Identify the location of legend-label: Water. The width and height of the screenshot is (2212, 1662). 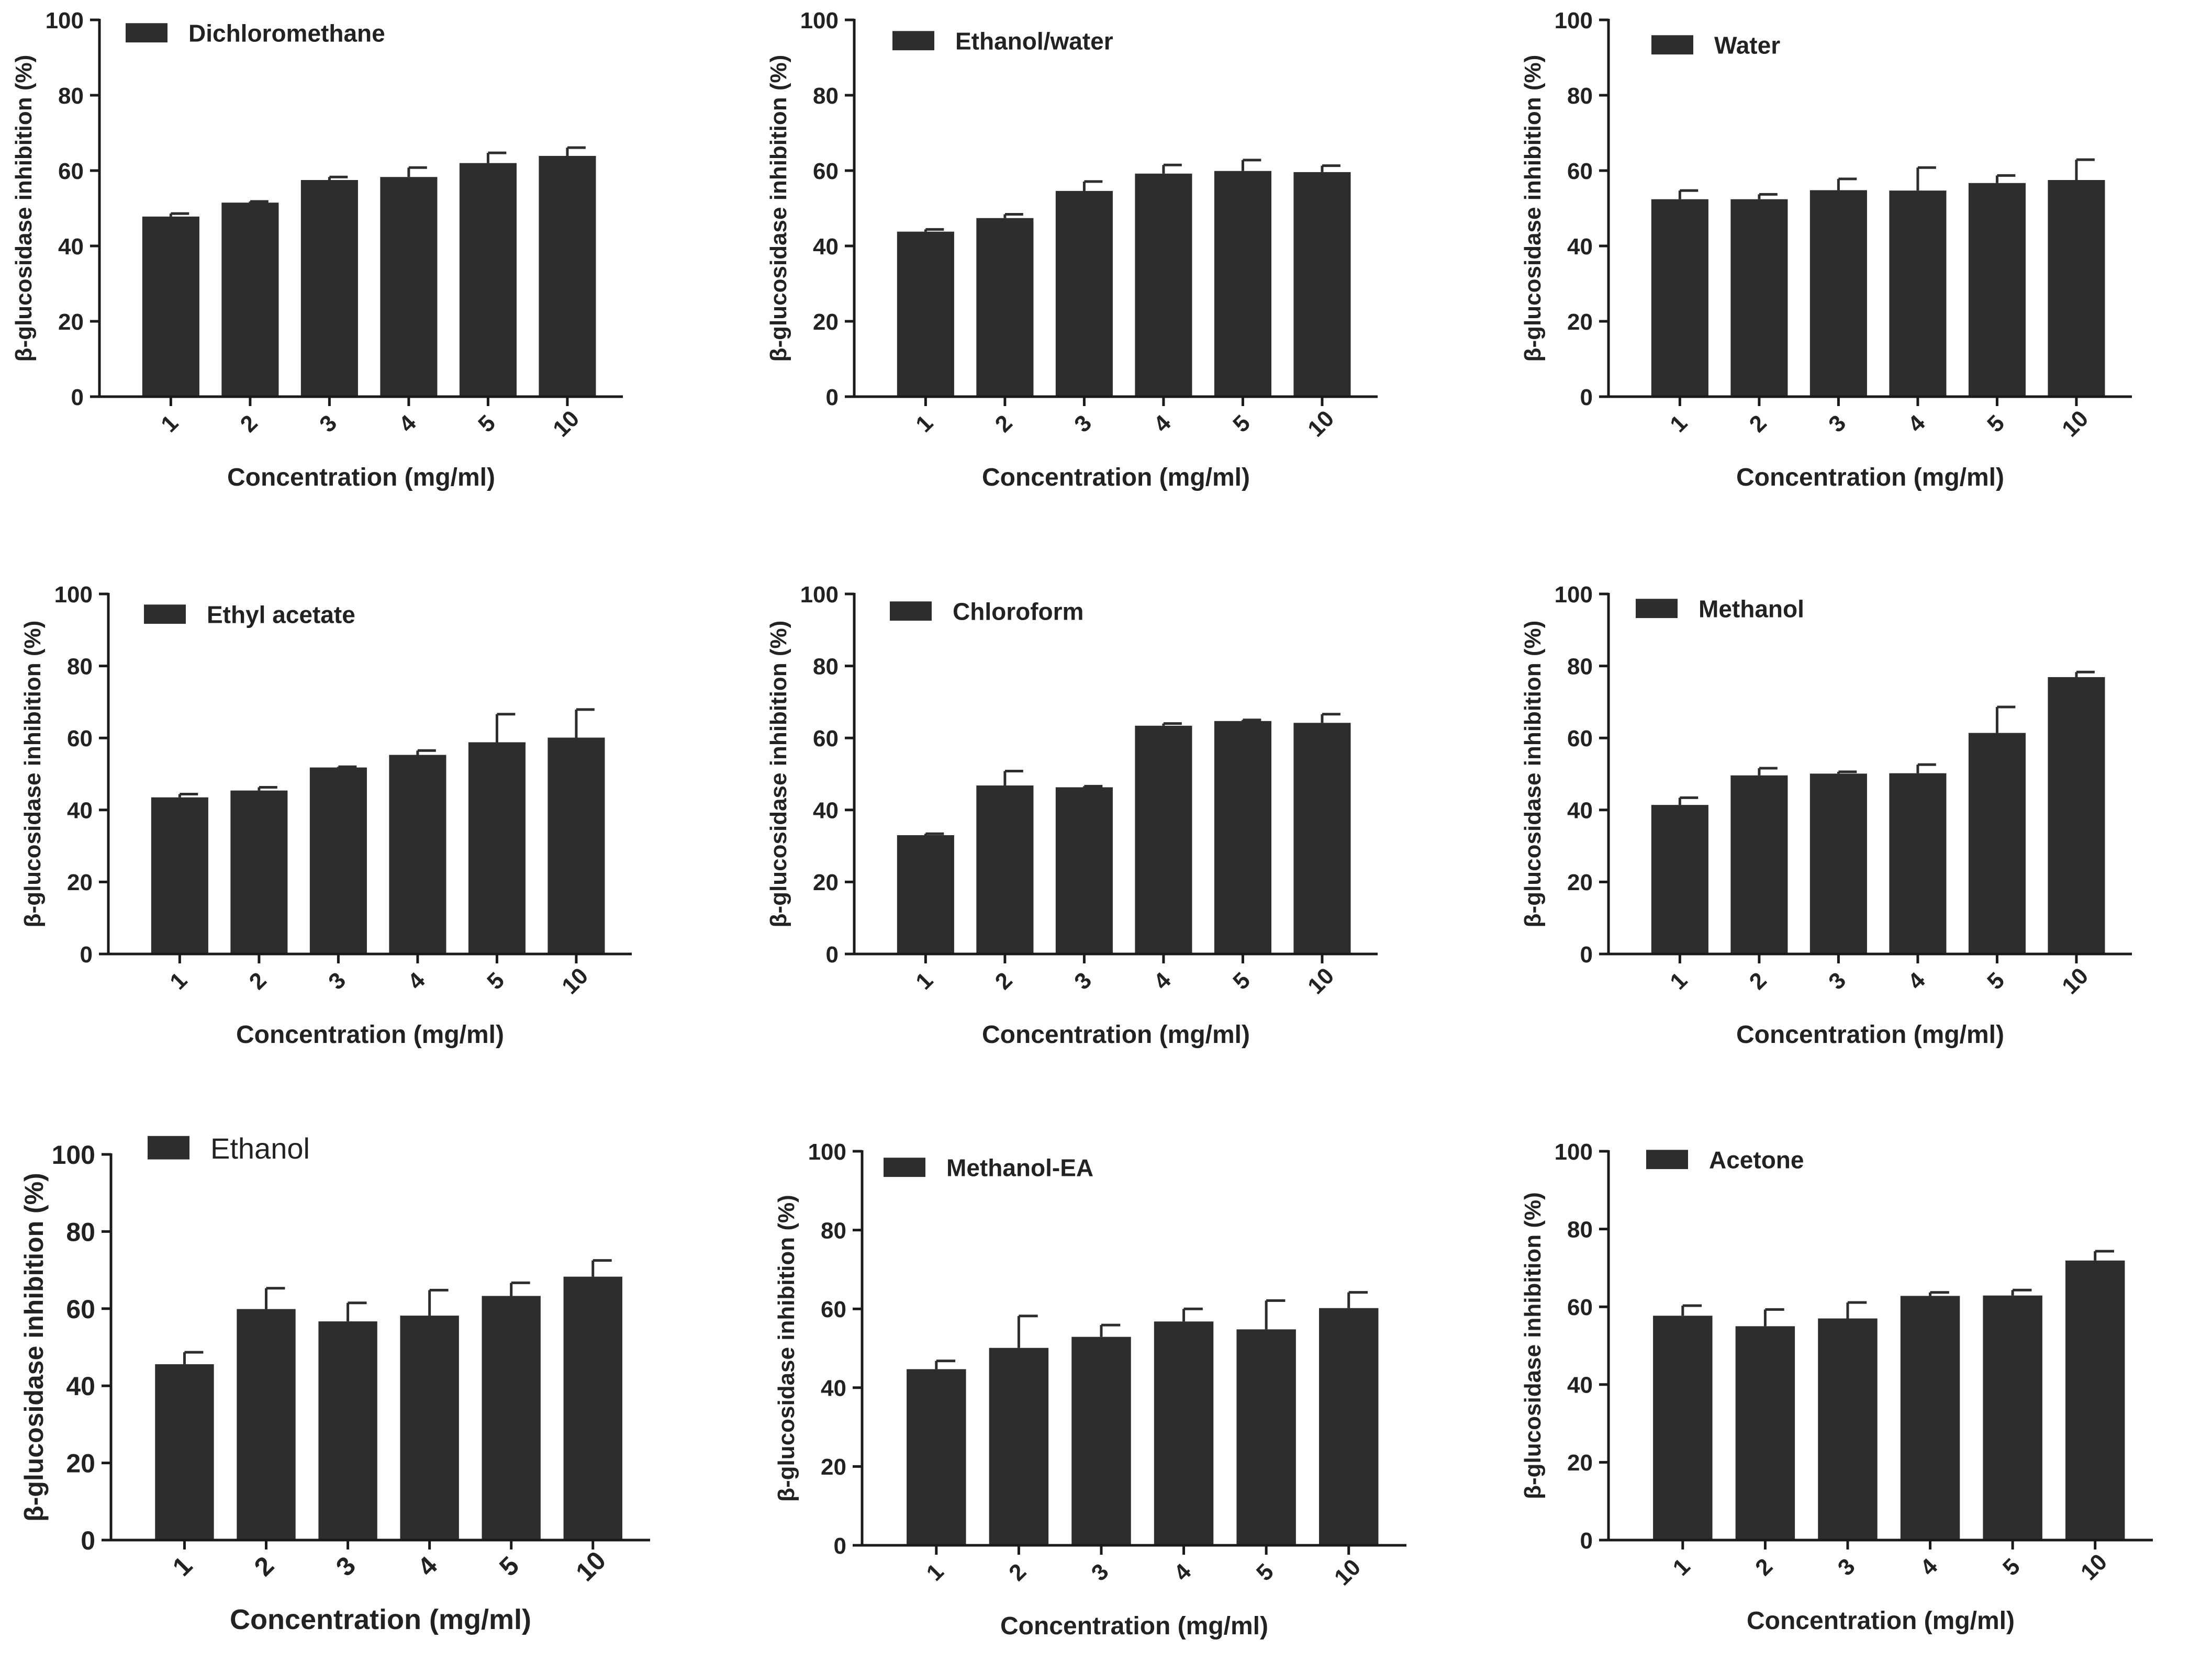
(1747, 45).